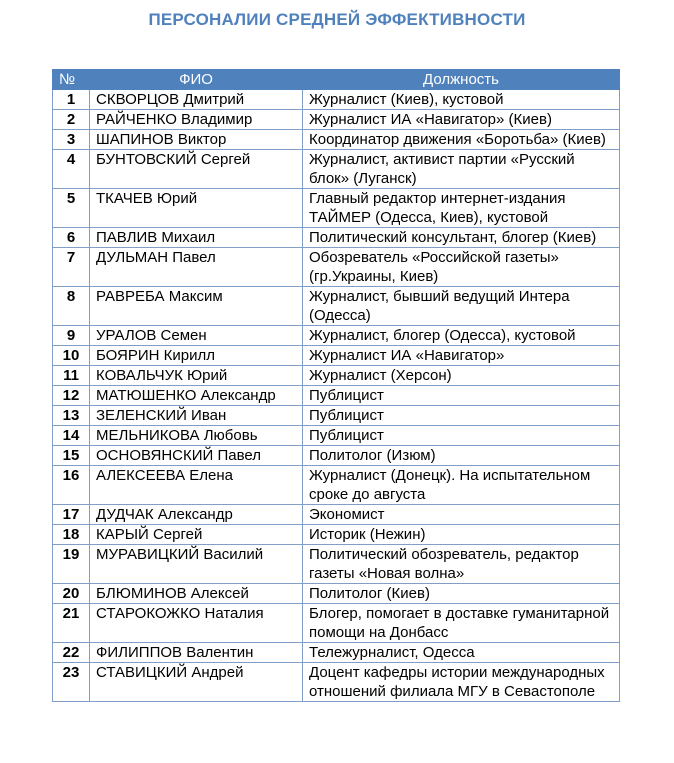  I want to click on table-row: 10 БОЯРИН Кирилл Журналист ИА «Навигатор», so click(336, 355).